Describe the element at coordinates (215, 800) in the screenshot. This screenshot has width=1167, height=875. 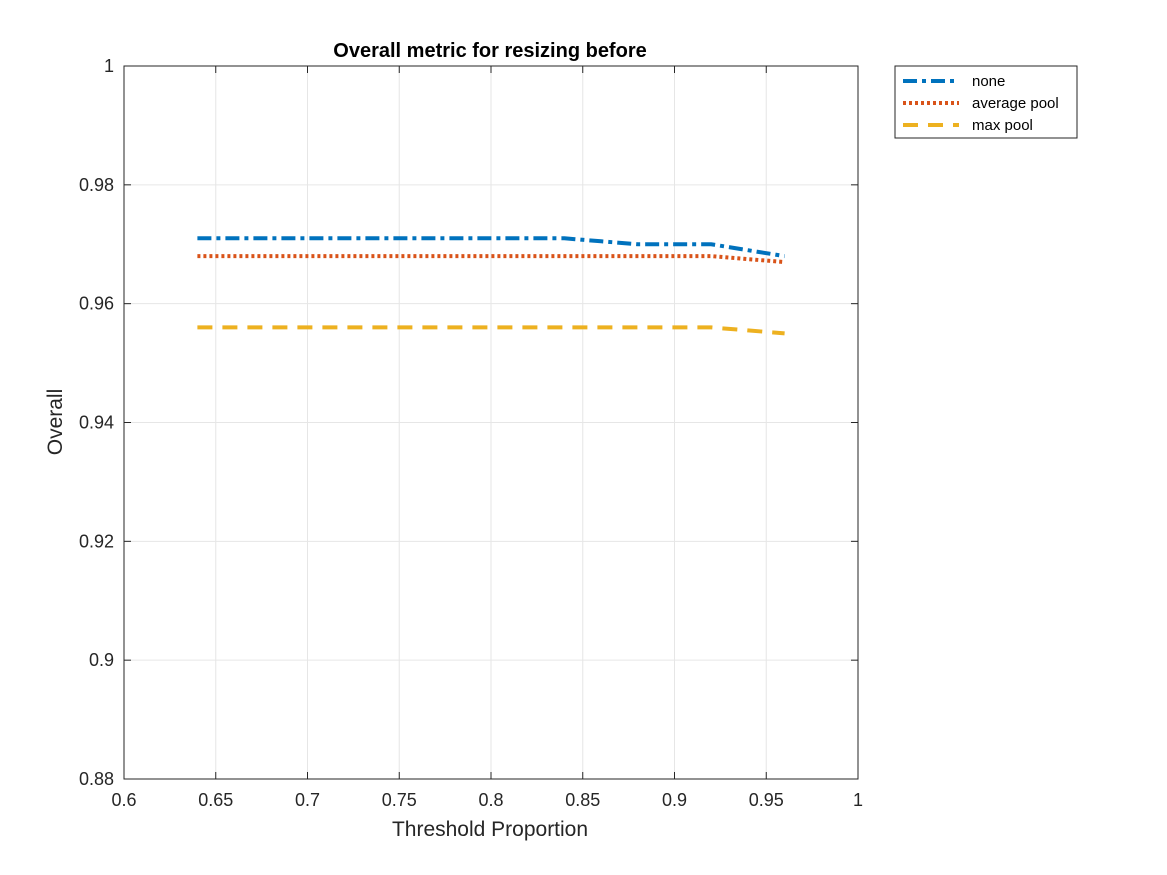
I see `x-tick-label: 0.65` at that location.